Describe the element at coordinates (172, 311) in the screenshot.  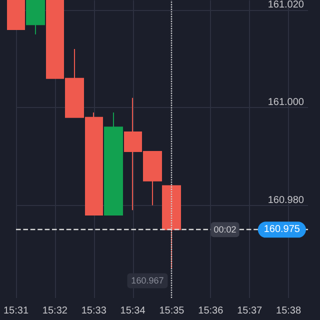
I see `x-tick-label: 15:35` at that location.